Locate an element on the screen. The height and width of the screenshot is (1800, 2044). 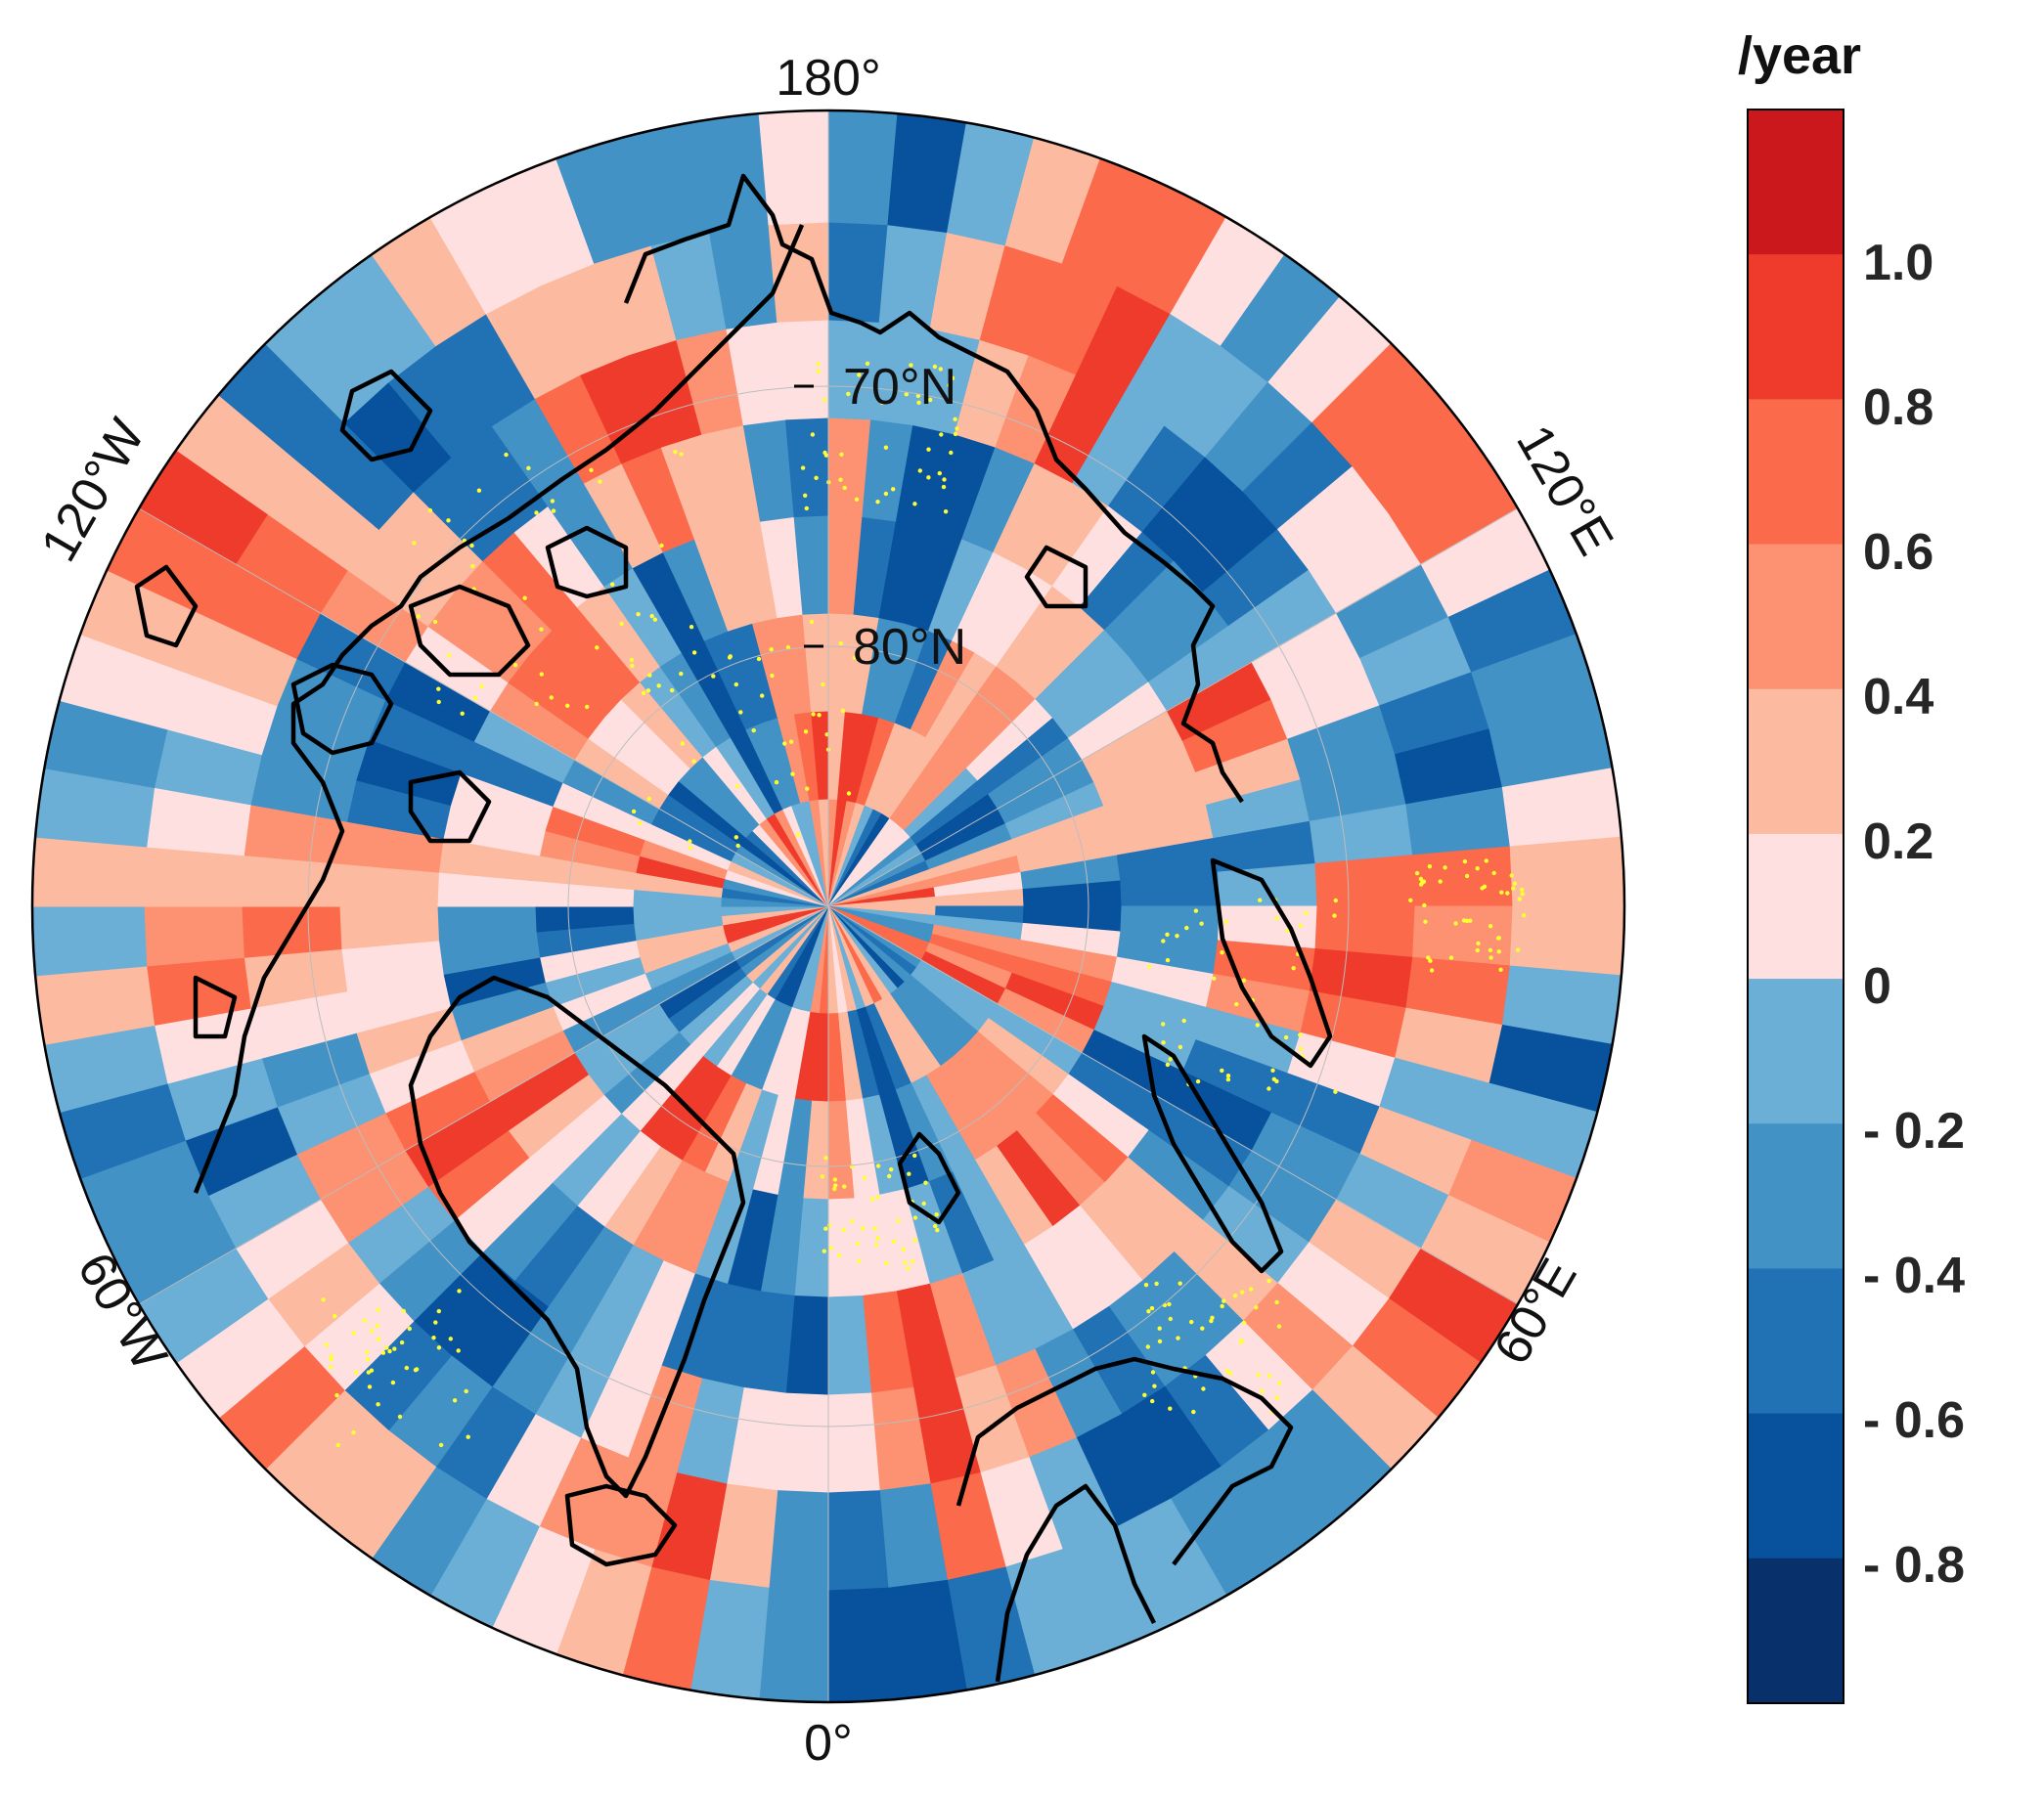
graticule-meridian is located at coordinates (483, 707).